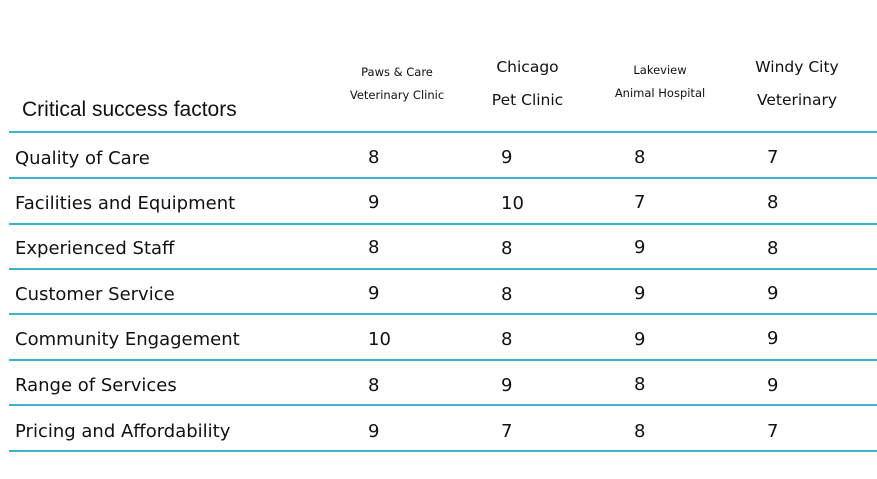 This screenshot has height=479, width=877. What do you see at coordinates (397, 84) in the screenshot?
I see `column-header-paws-care: Paws & Care Veterinary Clinic` at bounding box center [397, 84].